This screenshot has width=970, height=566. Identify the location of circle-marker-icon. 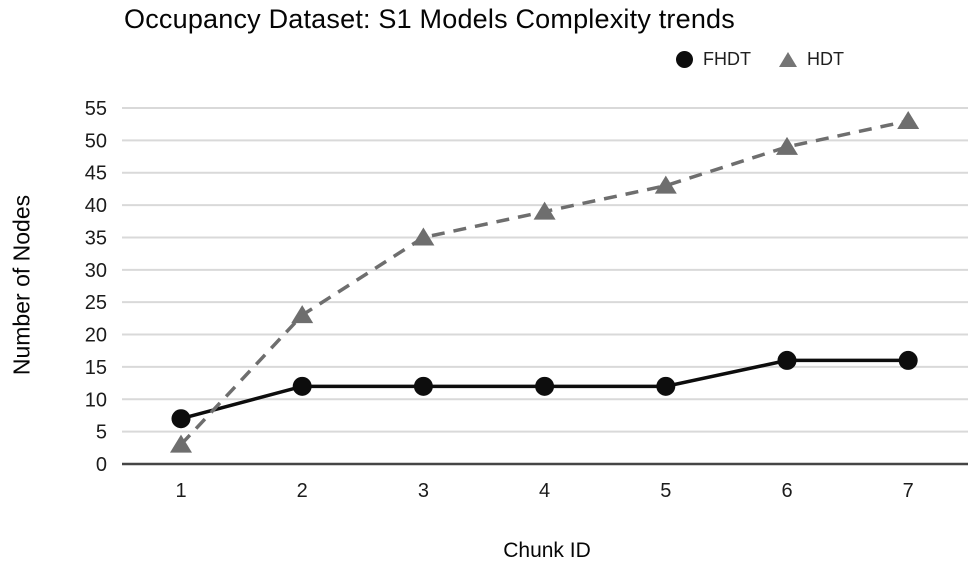
(684, 59).